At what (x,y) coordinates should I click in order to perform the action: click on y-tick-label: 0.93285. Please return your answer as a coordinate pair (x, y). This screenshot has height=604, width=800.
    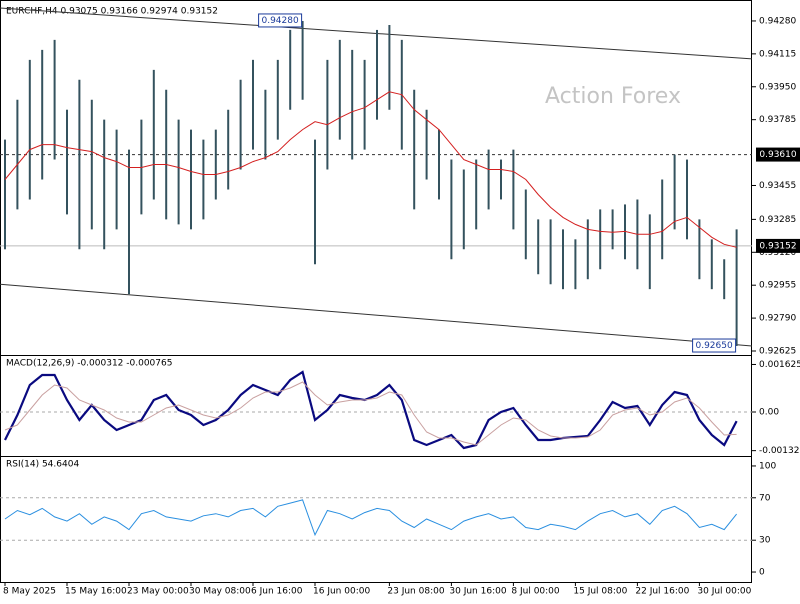
    Looking at the image, I should click on (777, 220).